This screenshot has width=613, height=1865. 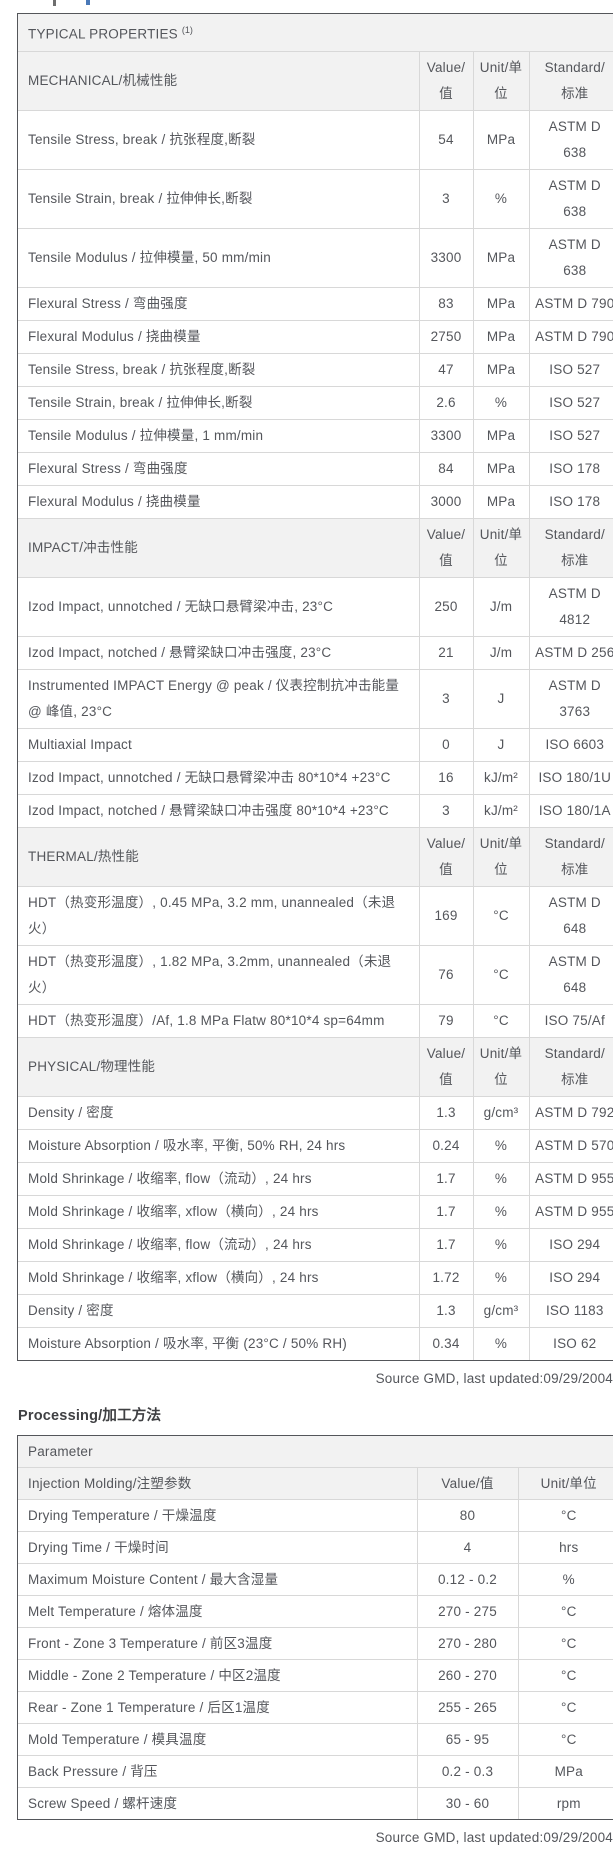 I want to click on standard-cell: ASTM D 792, so click(x=570, y=1112).